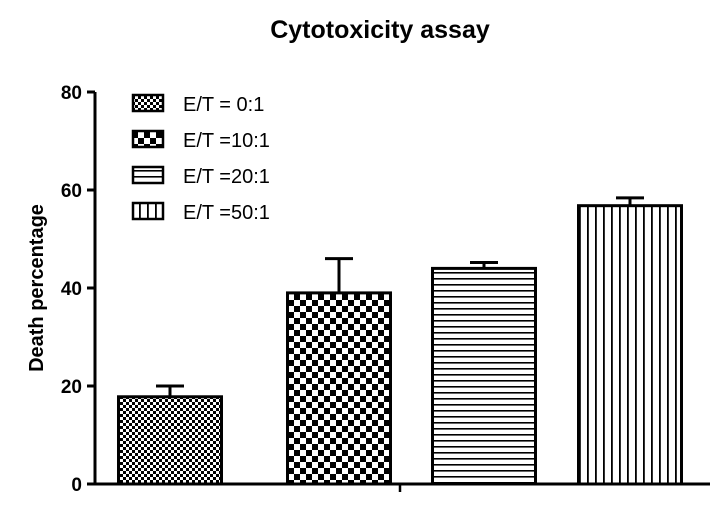 The image size is (721, 508). What do you see at coordinates (223, 105) in the screenshot?
I see `legend-label: E/T = 0:1` at bounding box center [223, 105].